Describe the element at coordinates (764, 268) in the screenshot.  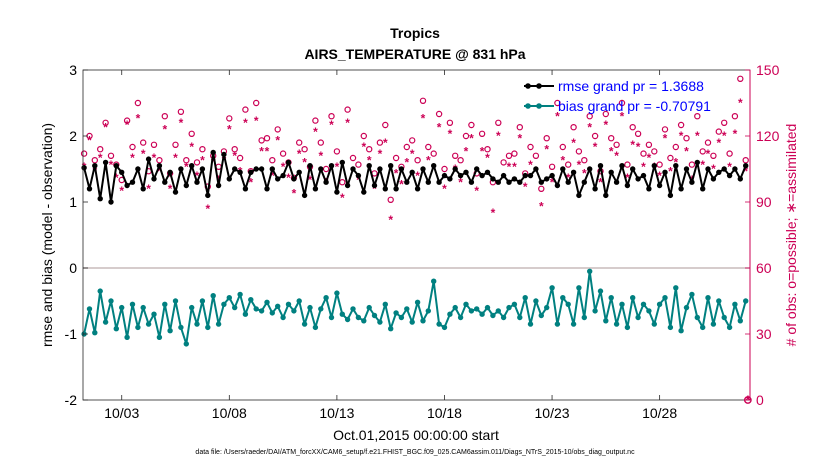
I see `y-tick-label-right: 60` at that location.